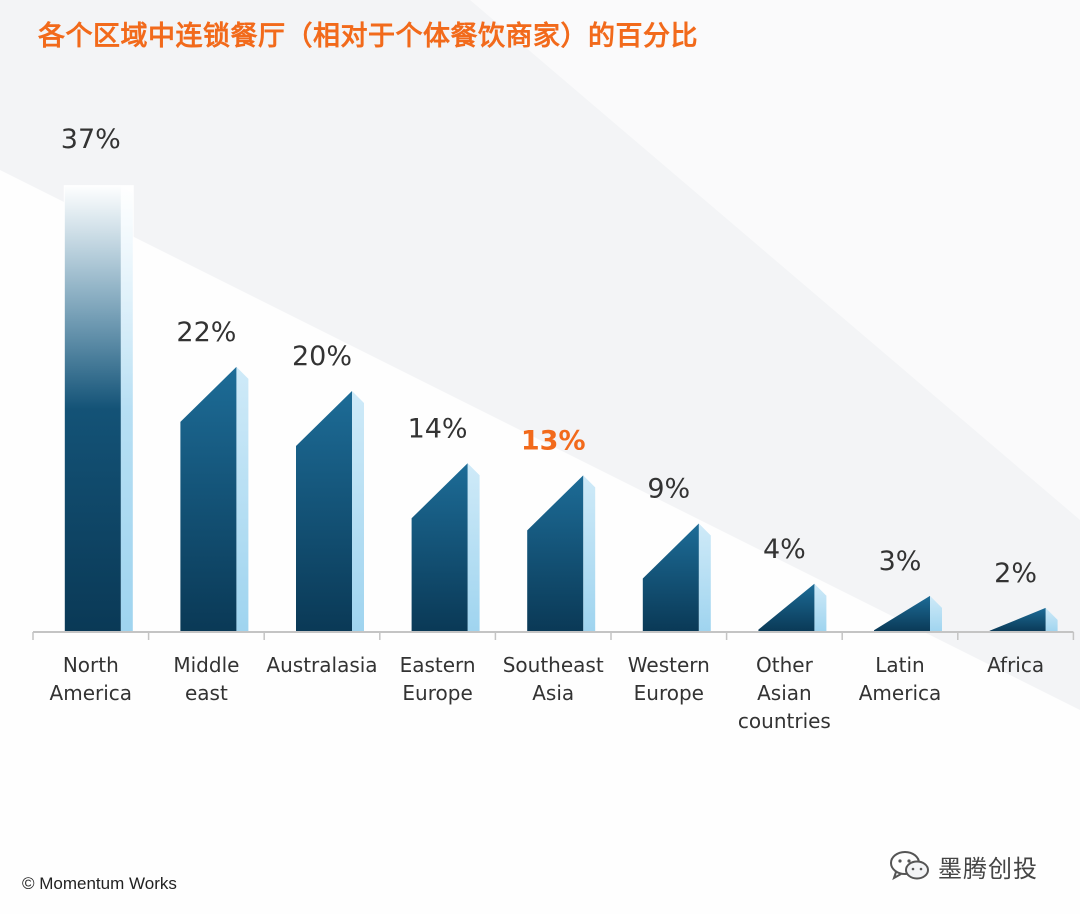 The height and width of the screenshot is (914, 1080). I want to click on value-label-2: 20%, so click(322, 356).